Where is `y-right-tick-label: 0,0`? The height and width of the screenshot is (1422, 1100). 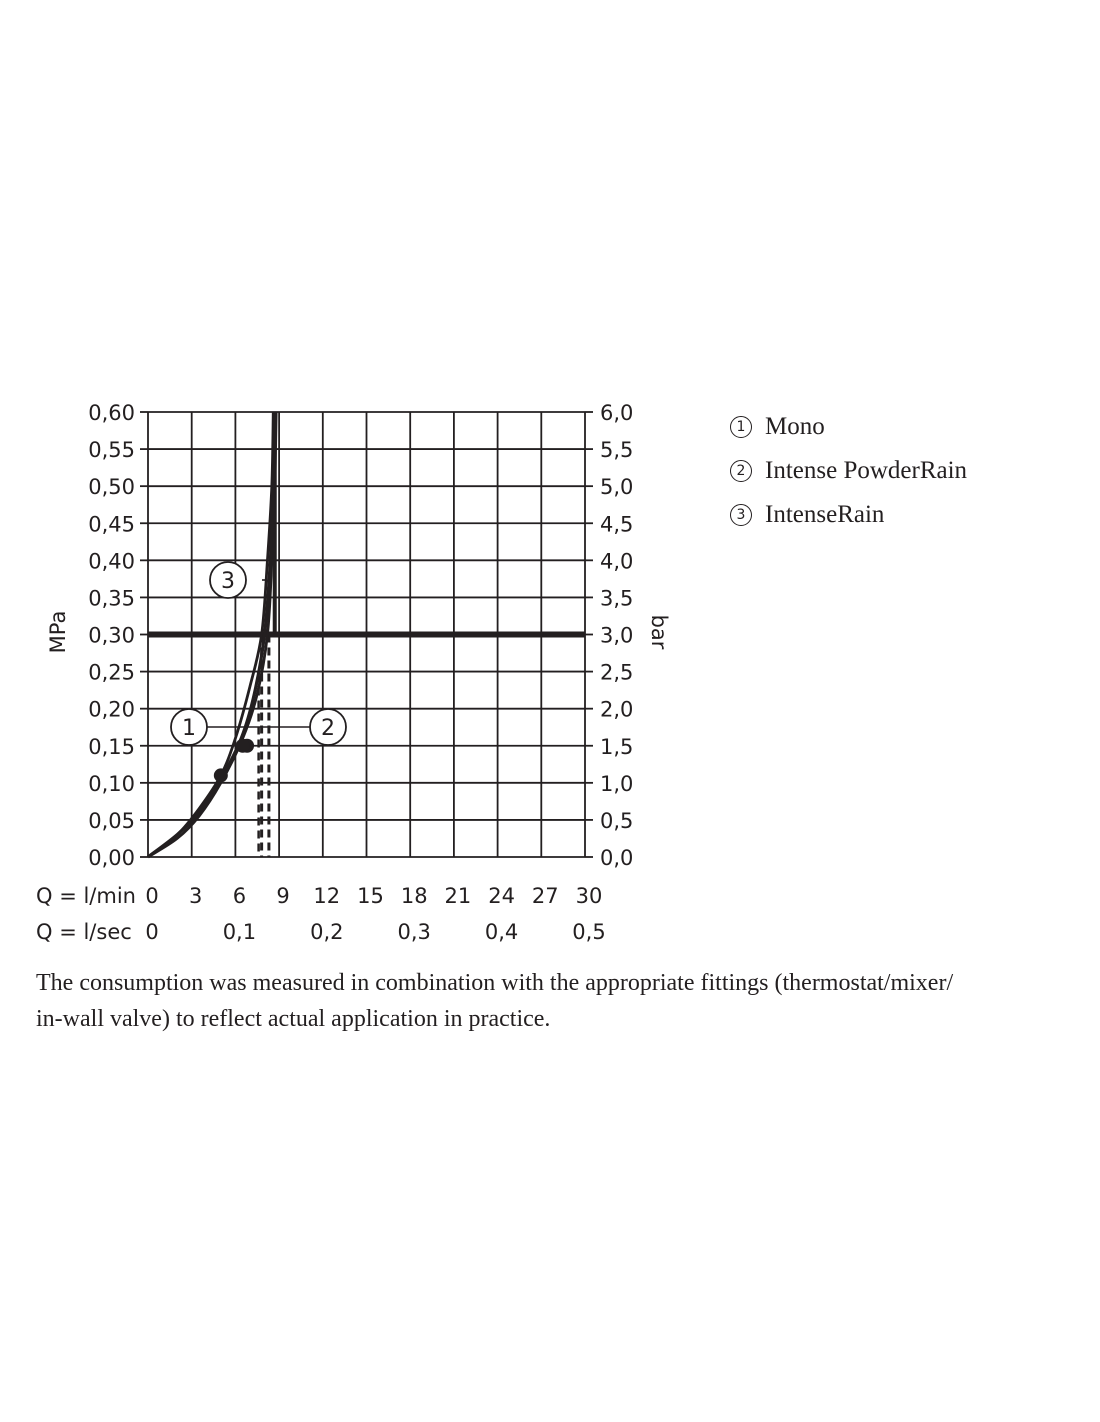 y-right-tick-label: 0,0 is located at coordinates (616, 858).